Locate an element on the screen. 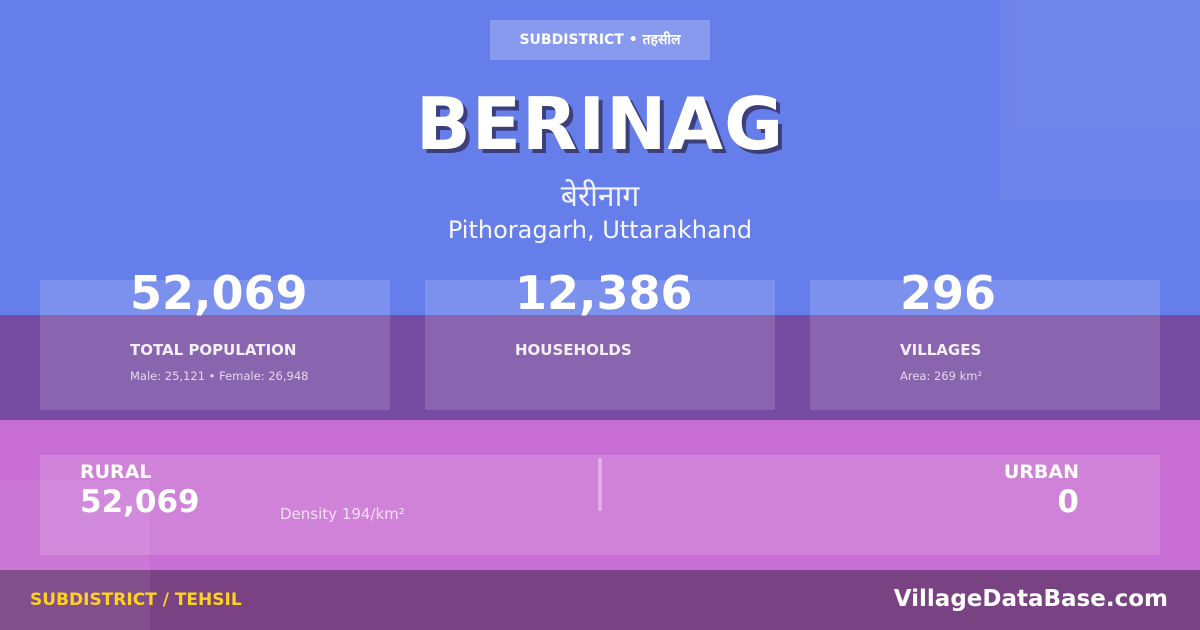 The height and width of the screenshot is (630, 1200). stat-label: VILLAGES is located at coordinates (941, 350).